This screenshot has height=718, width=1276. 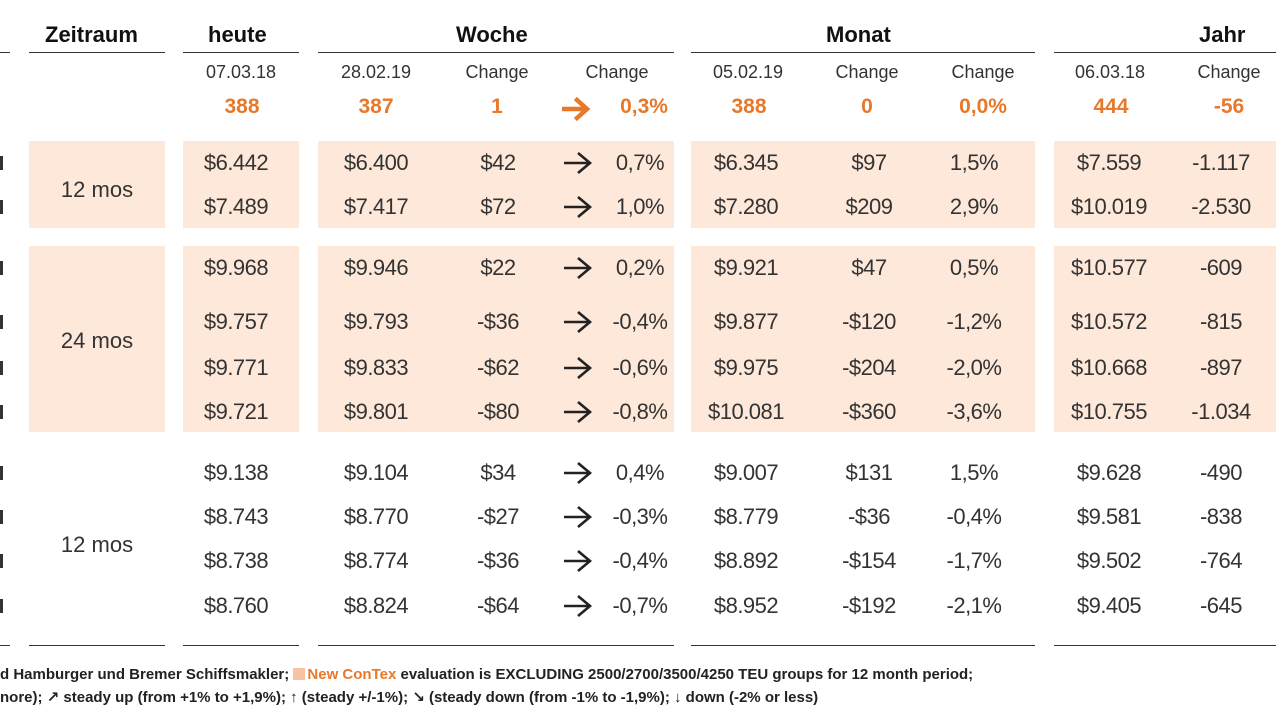 I want to click on cell-year-change: -764, so click(x=1221, y=560).